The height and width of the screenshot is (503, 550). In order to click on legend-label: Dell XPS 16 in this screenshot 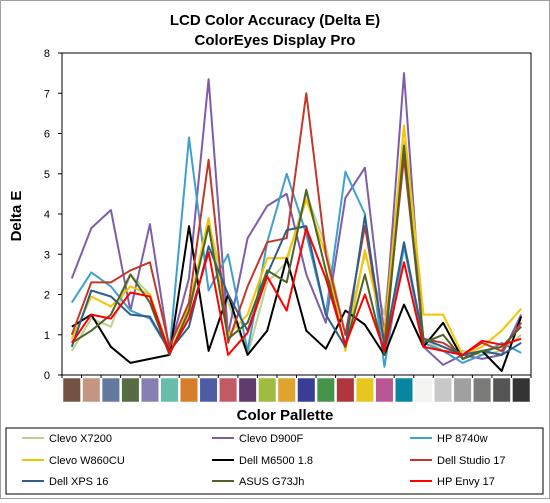, I will do `click(78, 482)`.